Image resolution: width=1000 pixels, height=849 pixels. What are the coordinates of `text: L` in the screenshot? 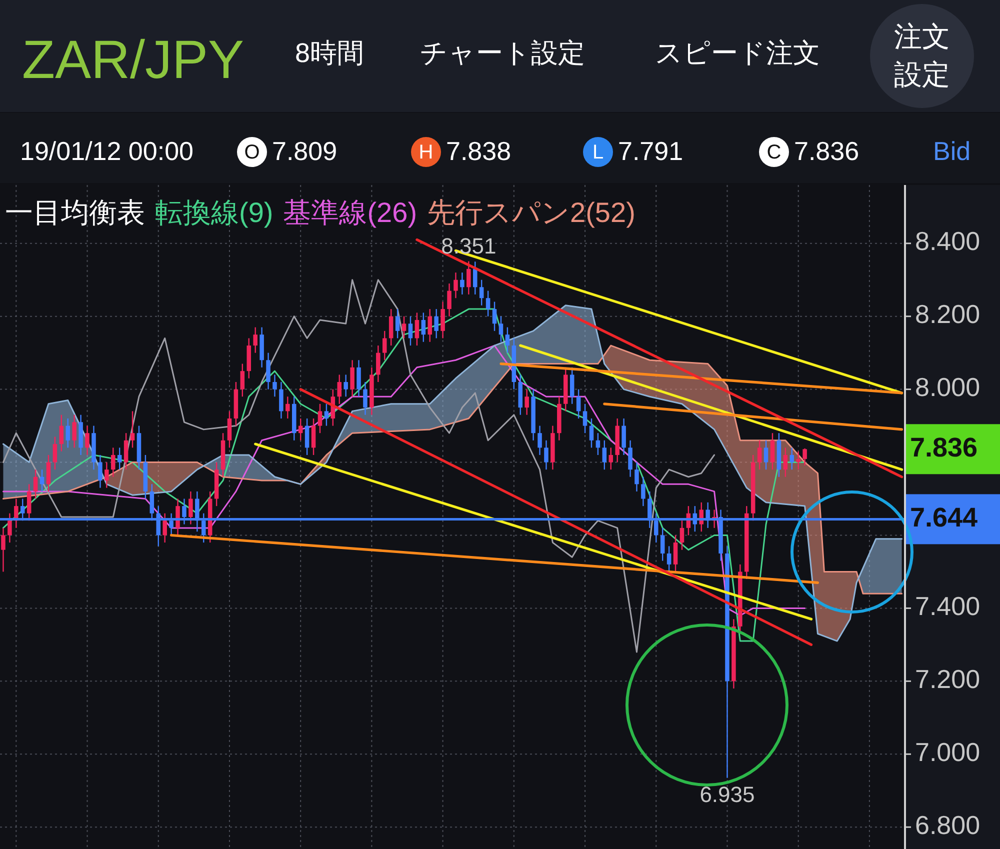 It's located at (598, 152).